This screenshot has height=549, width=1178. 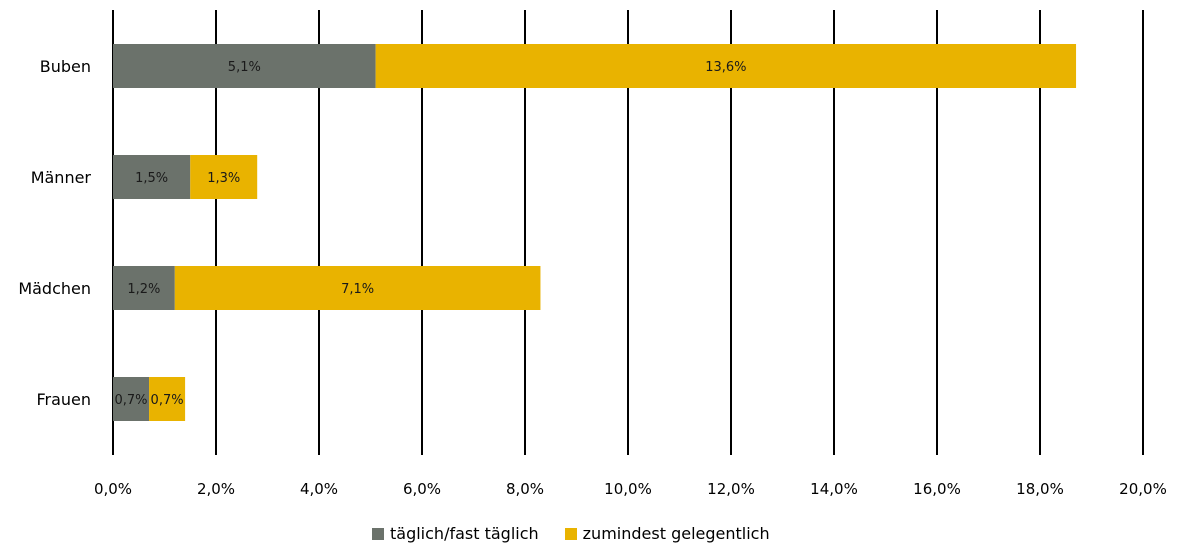 I want to click on x-tick-label: 20,0%, so click(x=1143, y=489).